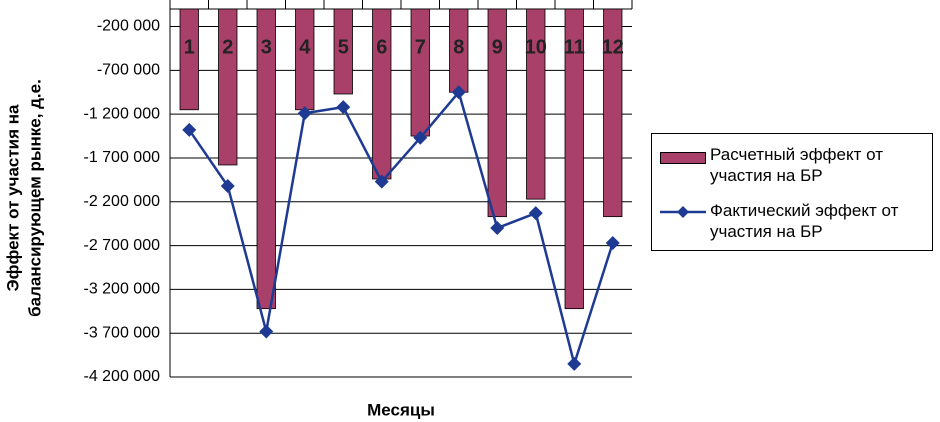 This screenshot has height=422, width=940. What do you see at coordinates (12, 198) in the screenshot?
I see `y-axis-label: Эффект от участия на` at bounding box center [12, 198].